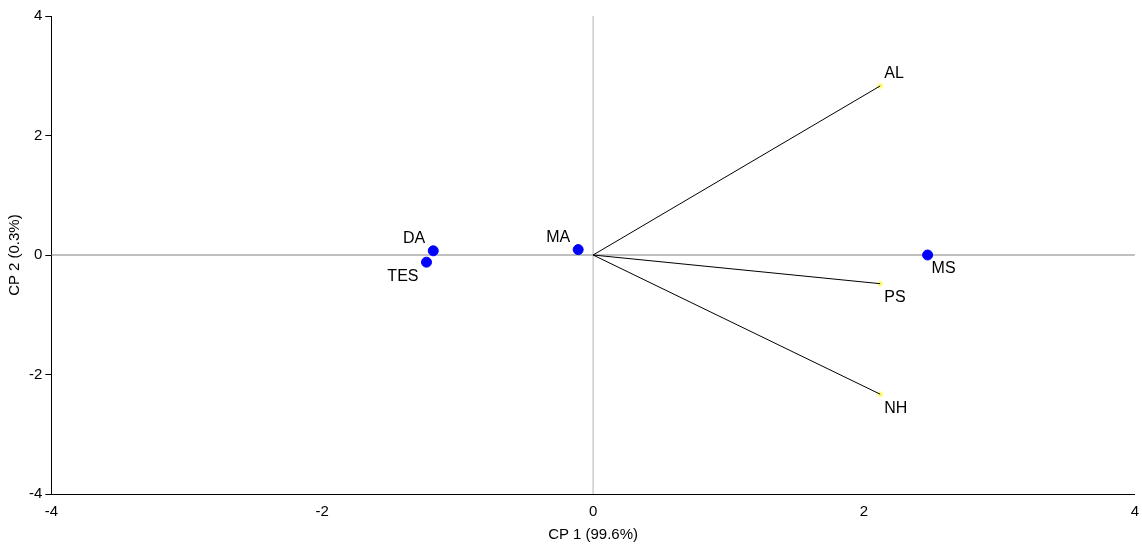 This screenshot has width=1142, height=550. Describe the element at coordinates (38, 15) in the screenshot. I see `y-tick-label: 4` at that location.